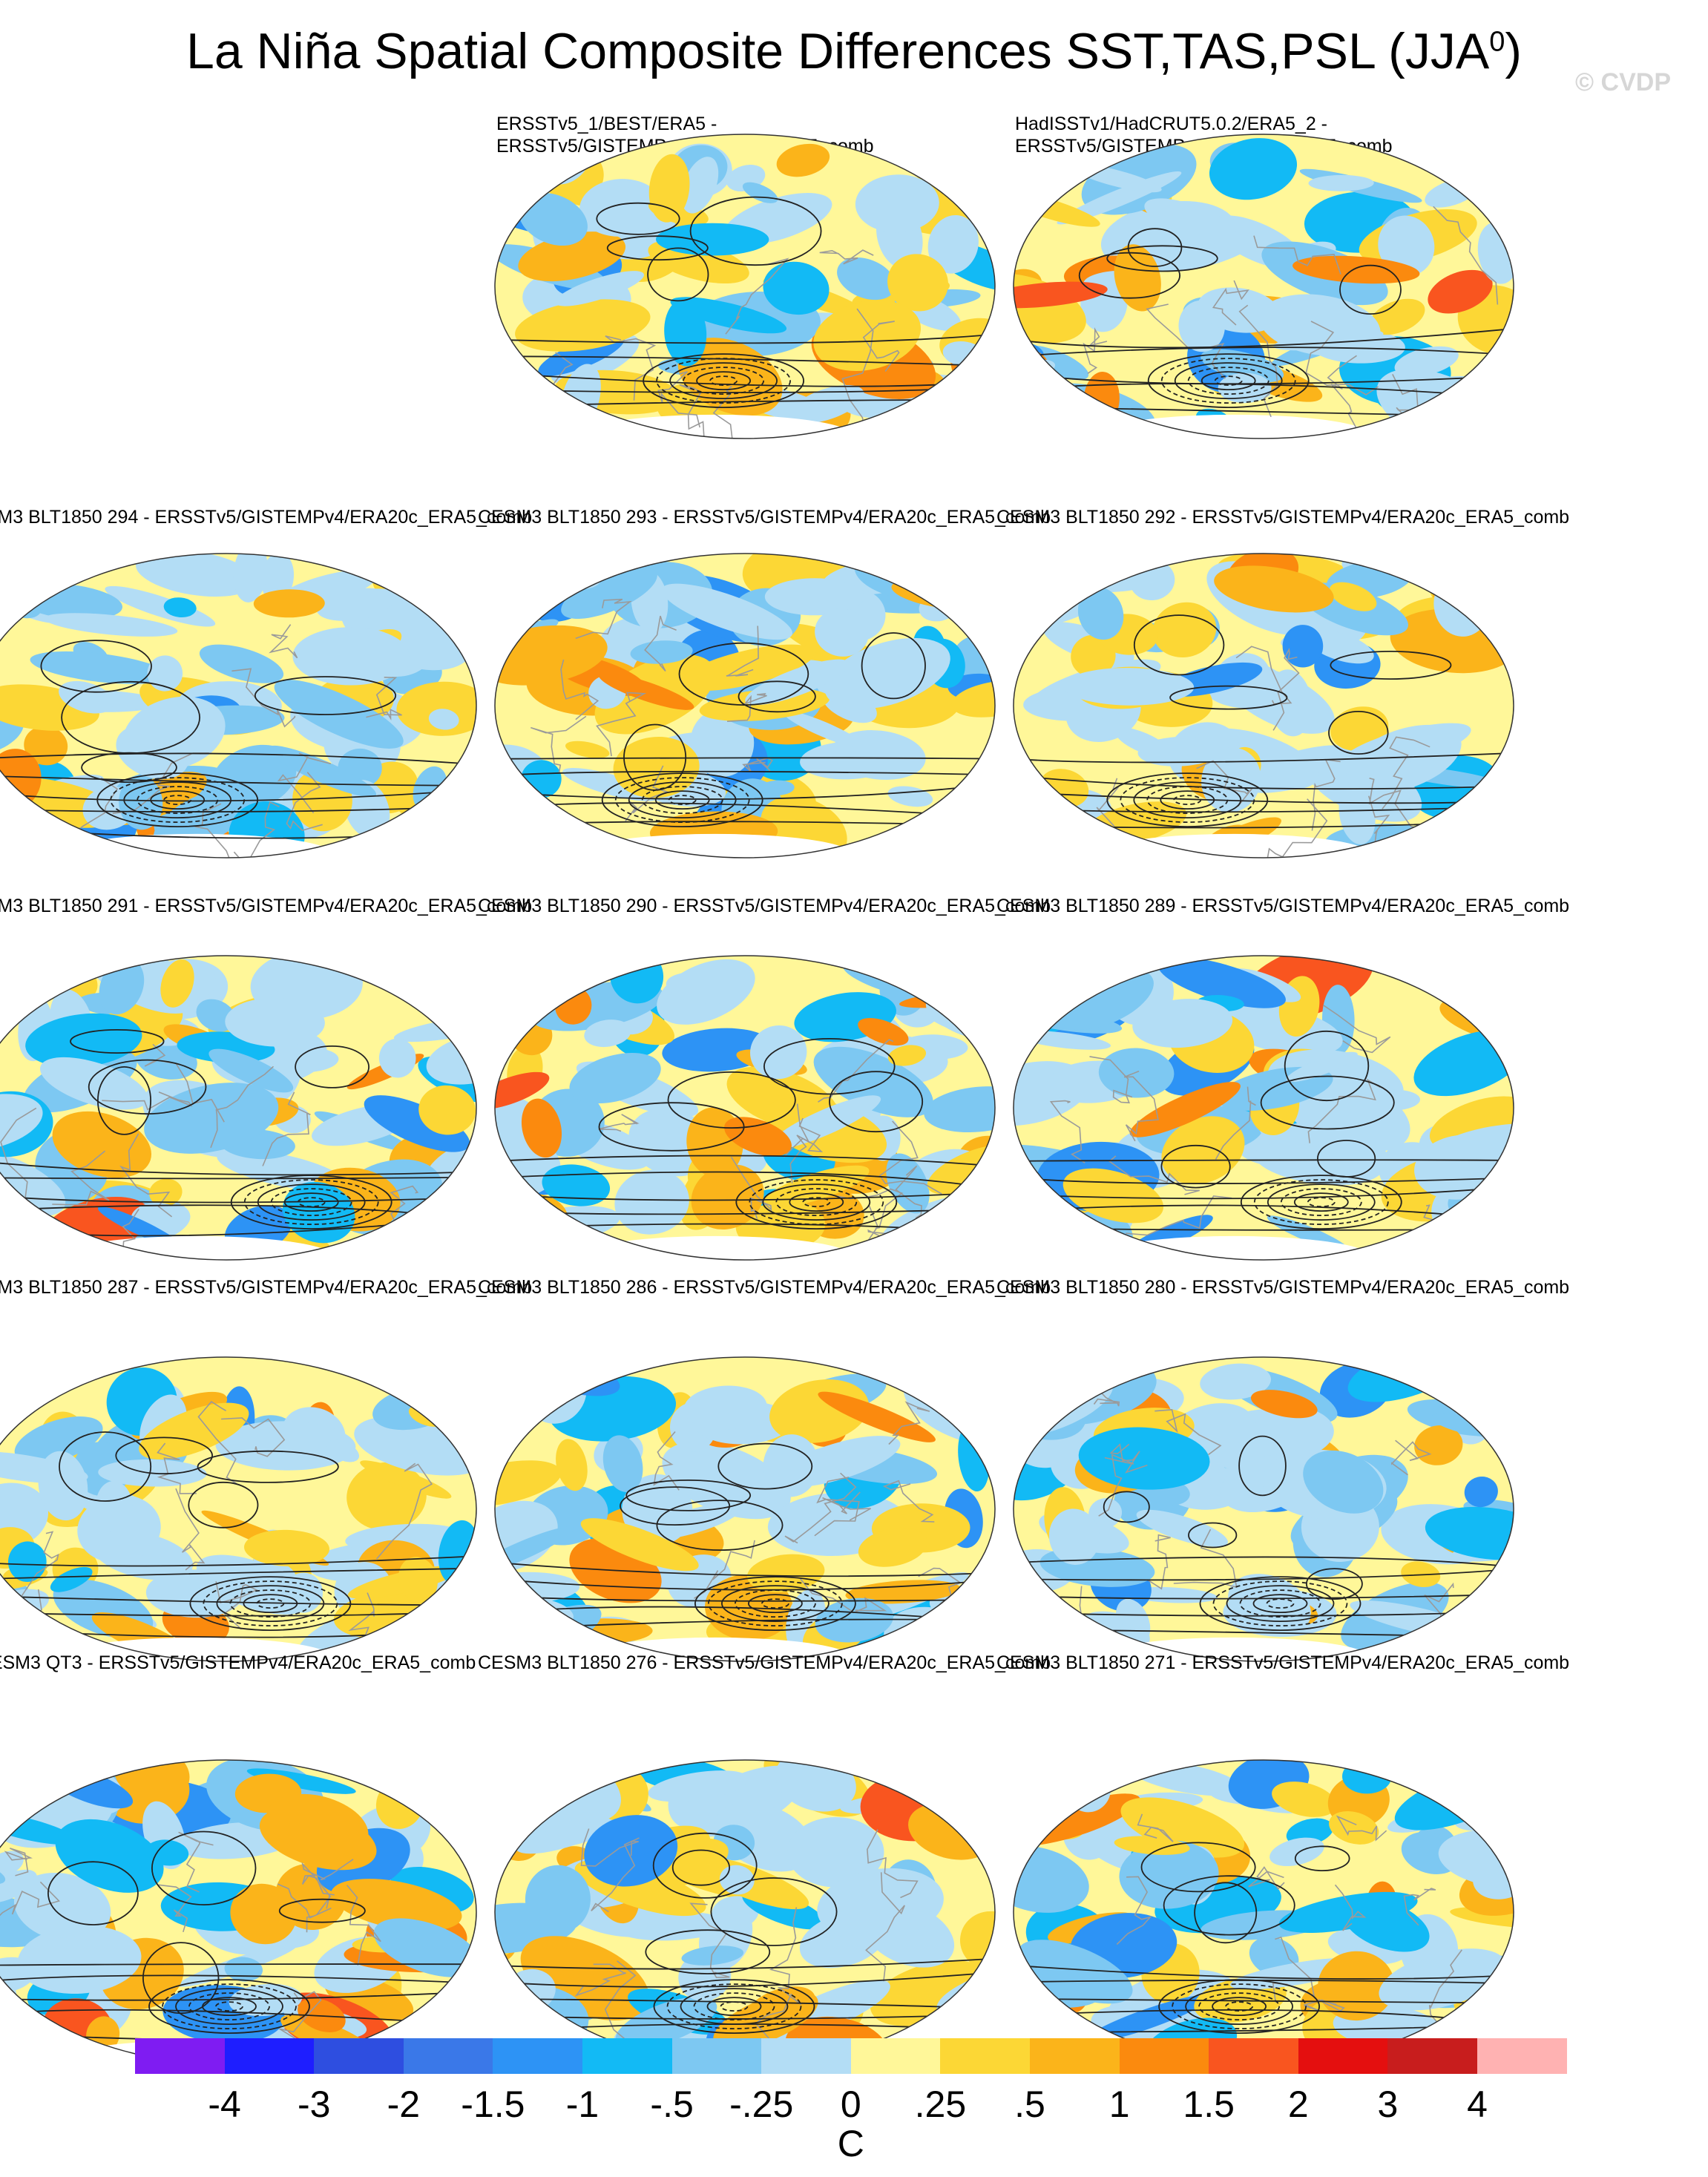  I want to click on colorbar-tick-label: 4, so click(1477, 2104).